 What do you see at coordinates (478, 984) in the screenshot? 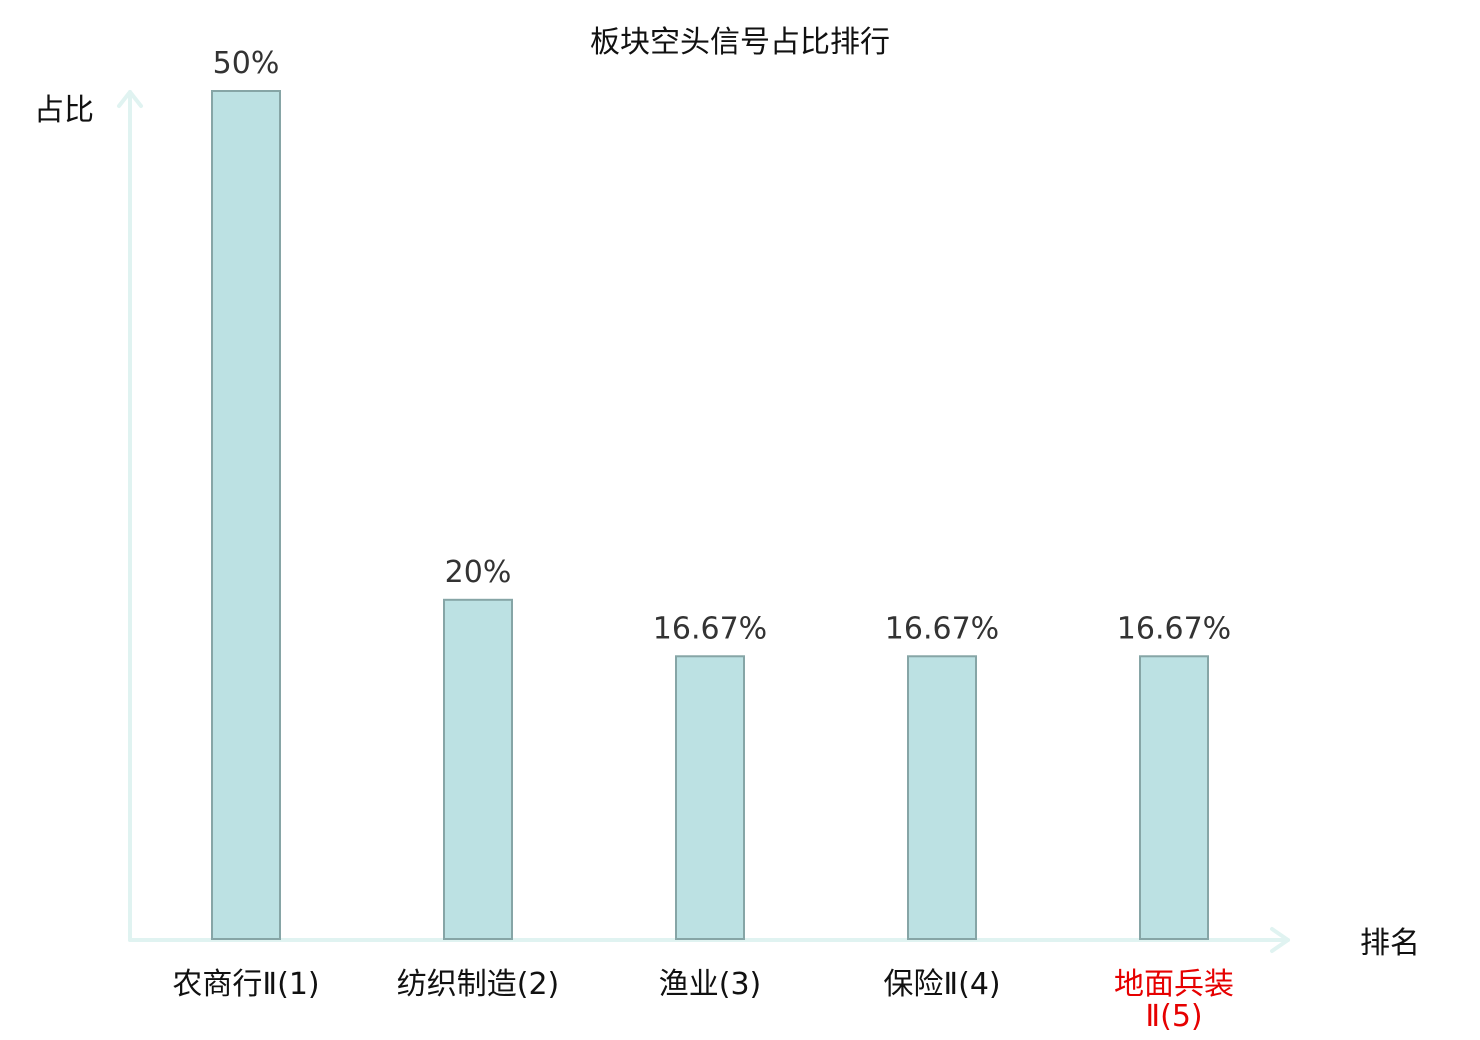
I see `category-label-2: 纺织制造(2)` at bounding box center [478, 984].